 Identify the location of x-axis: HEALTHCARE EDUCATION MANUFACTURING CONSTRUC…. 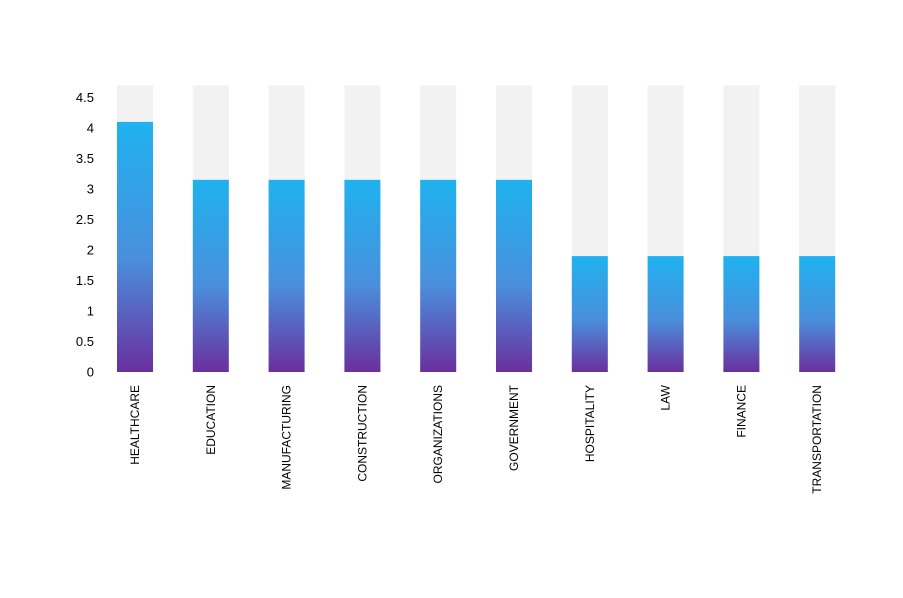
(476, 438).